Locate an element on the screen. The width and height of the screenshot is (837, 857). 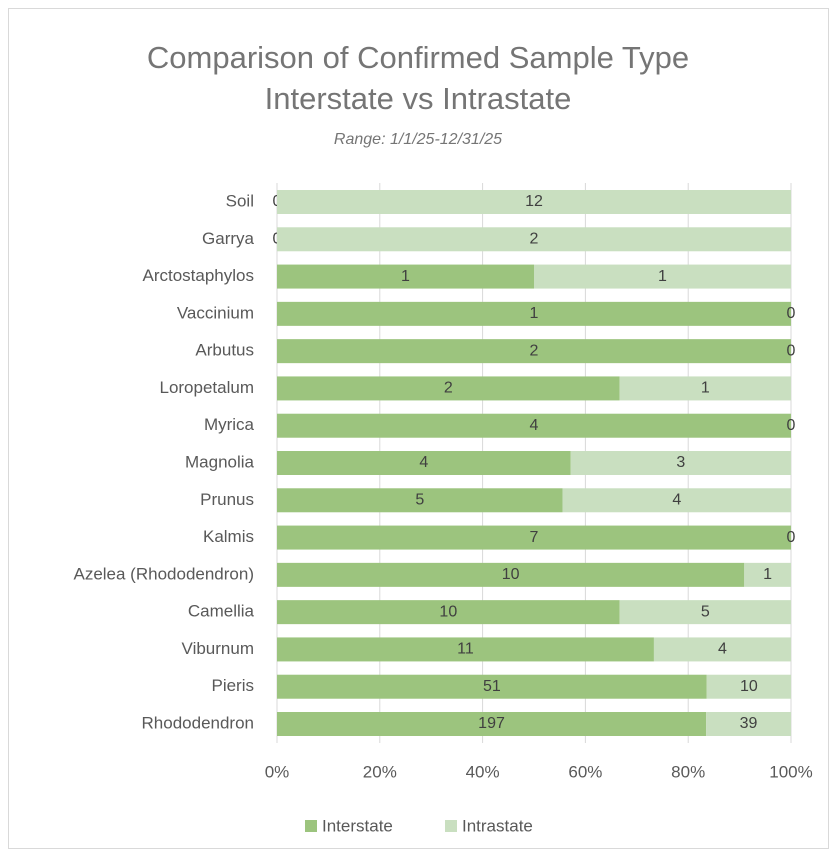
x-tick-label: 40% is located at coordinates (483, 771).